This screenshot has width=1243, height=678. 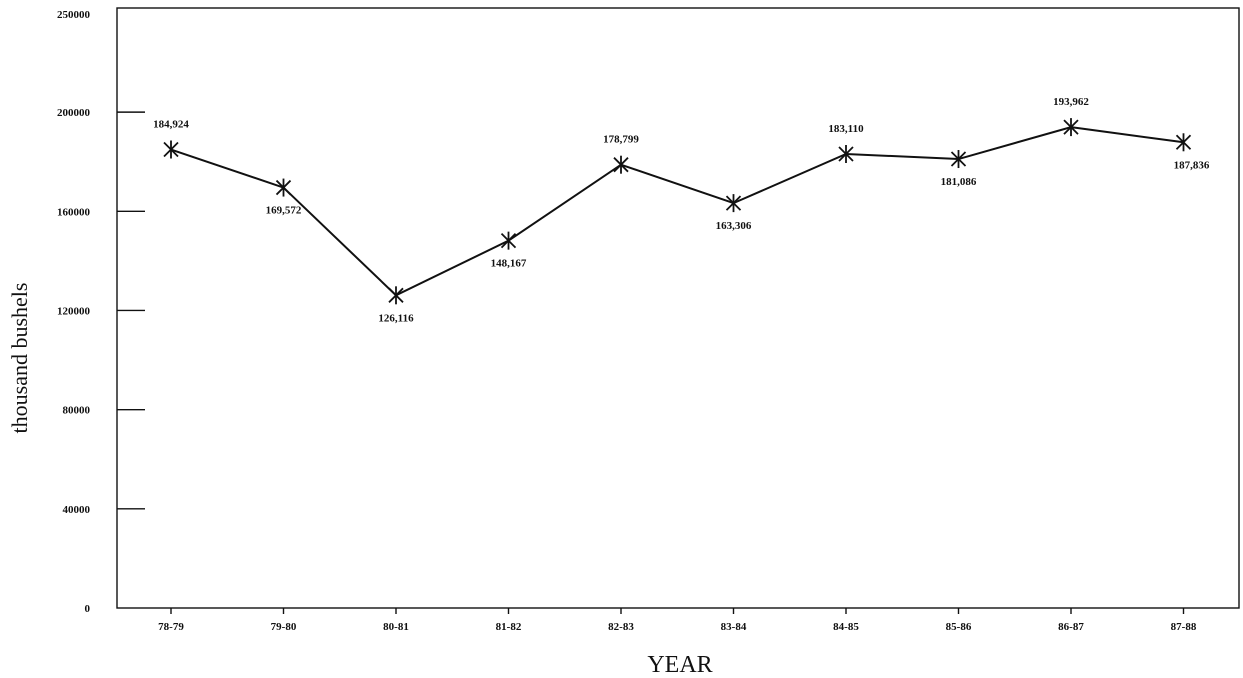 I want to click on data-point-label: 148,167, so click(x=509, y=264).